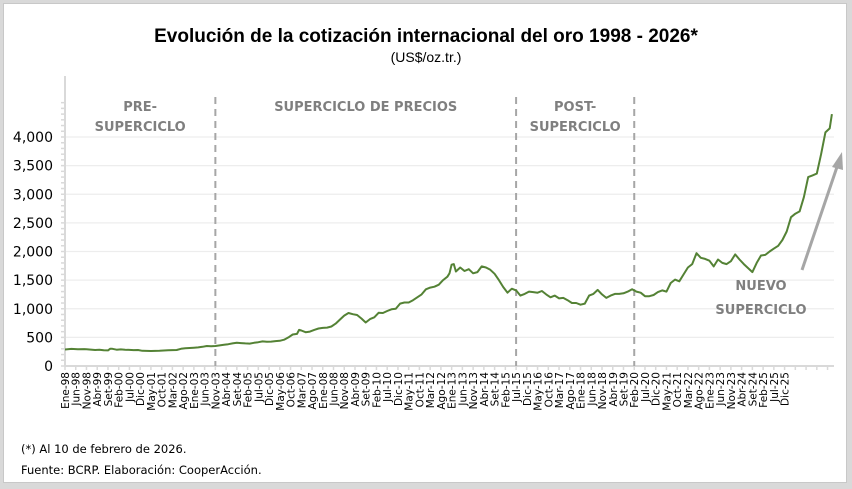  I want to click on x-tick-label: Jun-18, so click(592, 389).